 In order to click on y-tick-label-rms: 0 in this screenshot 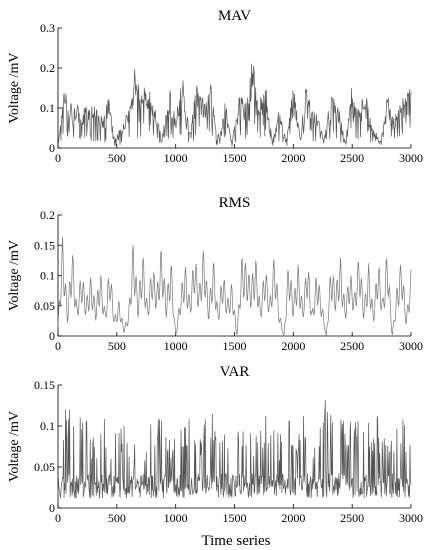, I will do `click(52, 336)`.